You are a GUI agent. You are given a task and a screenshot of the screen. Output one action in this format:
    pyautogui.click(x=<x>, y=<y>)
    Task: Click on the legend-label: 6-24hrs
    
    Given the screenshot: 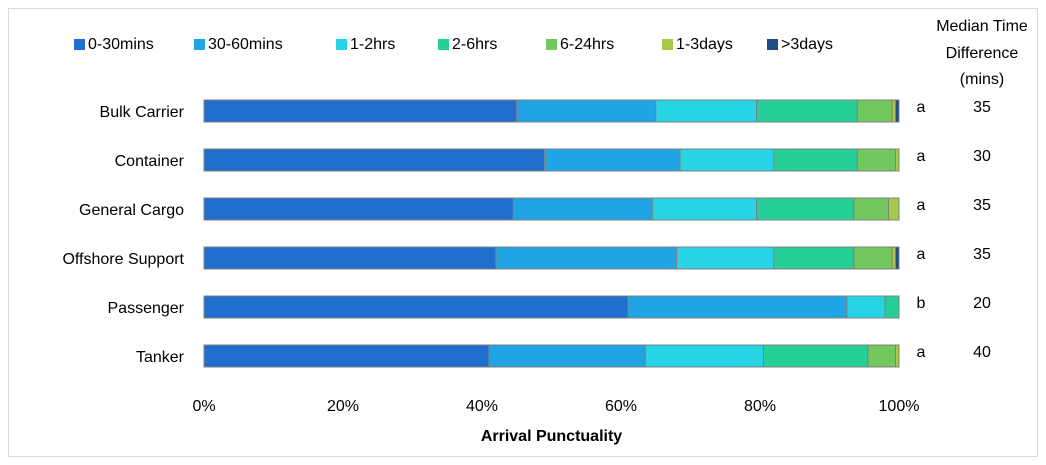 What is the action you would take?
    pyautogui.click(x=587, y=44)
    